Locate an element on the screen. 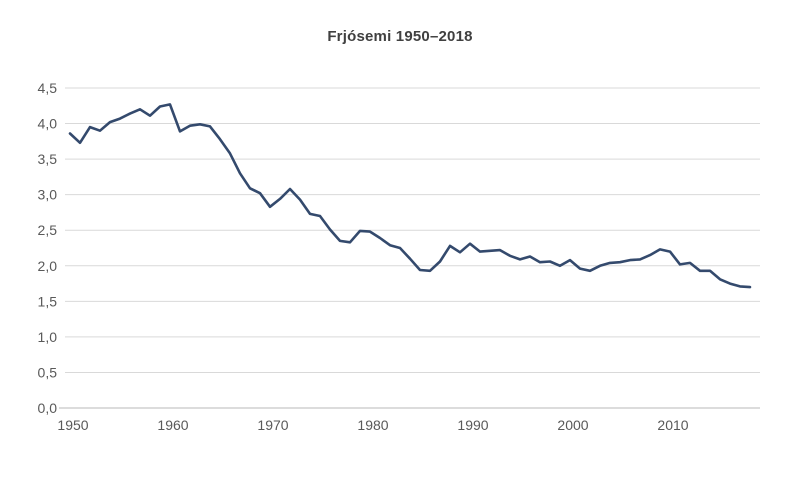  x-tick-label: 1960 is located at coordinates (172, 425).